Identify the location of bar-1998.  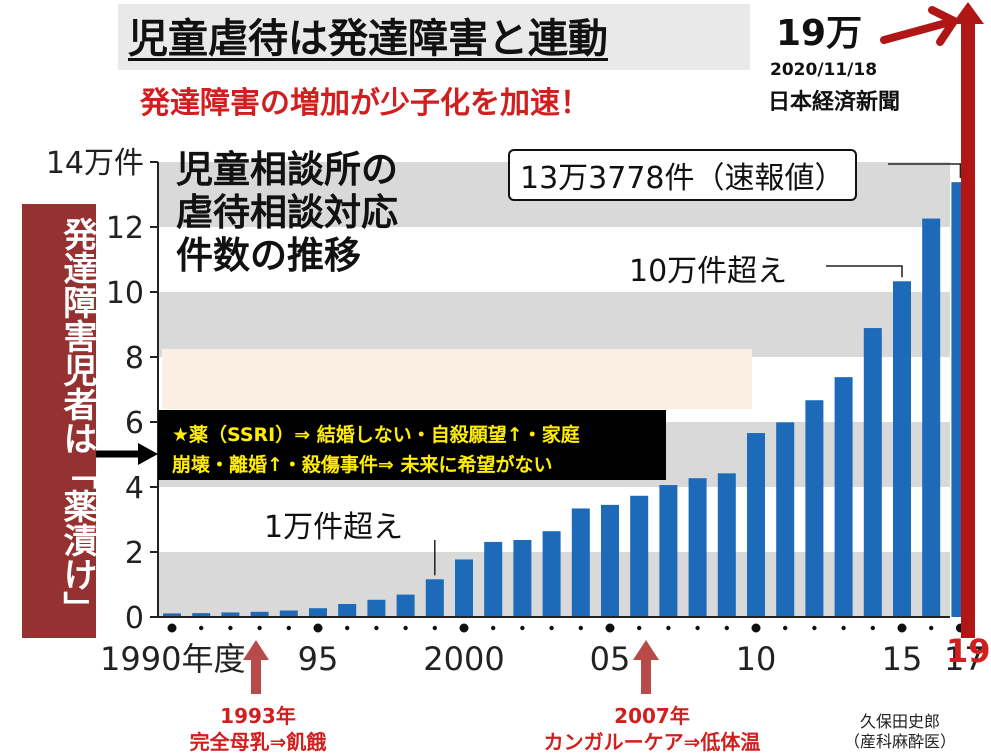
(405, 605).